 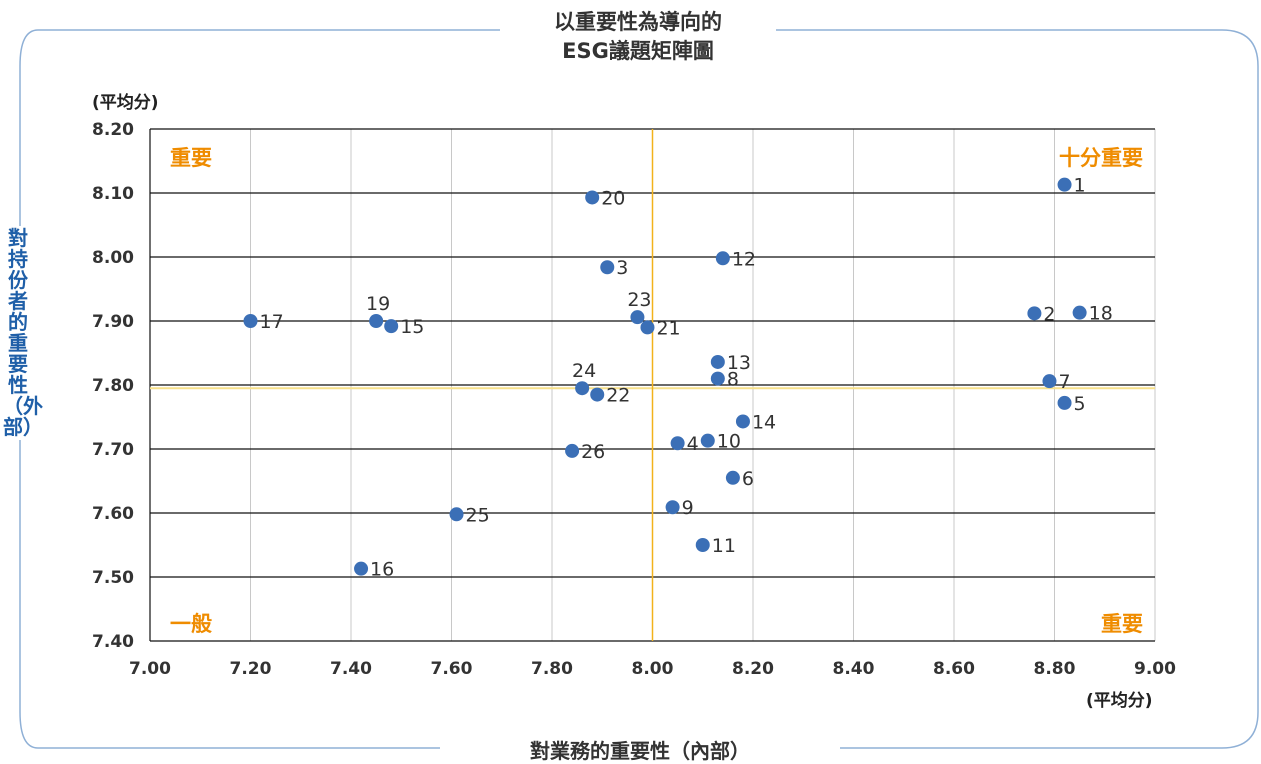 I want to click on x-unit-label: (平均分), so click(x=1119, y=701).